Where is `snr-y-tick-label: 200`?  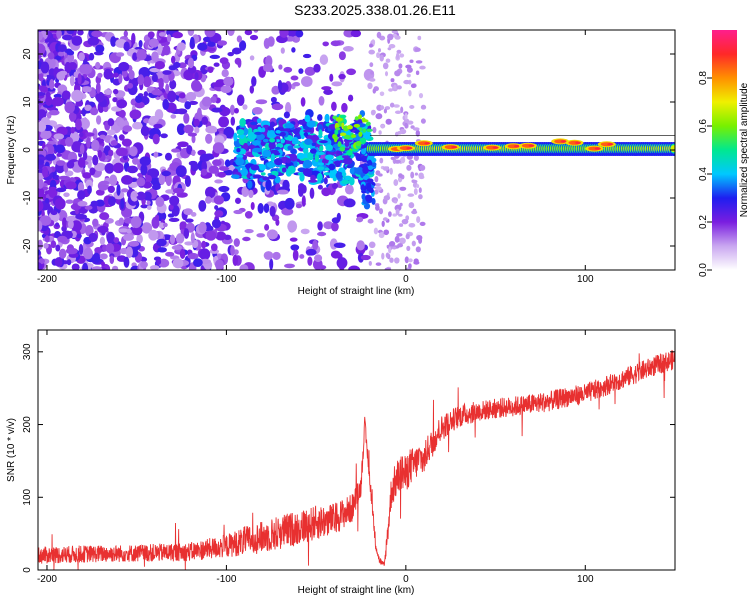 snr-y-tick-label: 200 is located at coordinates (27, 424).